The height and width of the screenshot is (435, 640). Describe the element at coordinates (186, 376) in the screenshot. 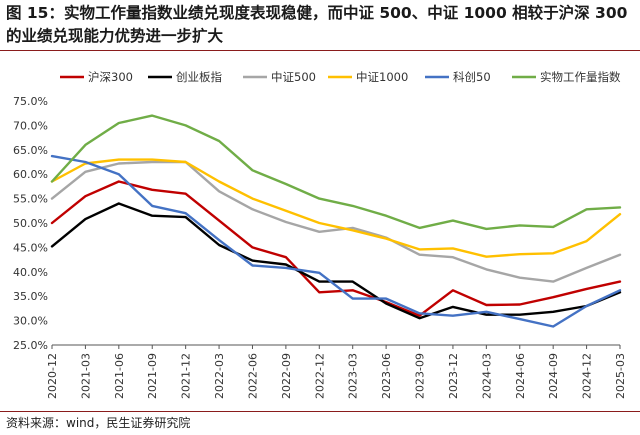

I see `x-tick-label: 2021-12` at that location.